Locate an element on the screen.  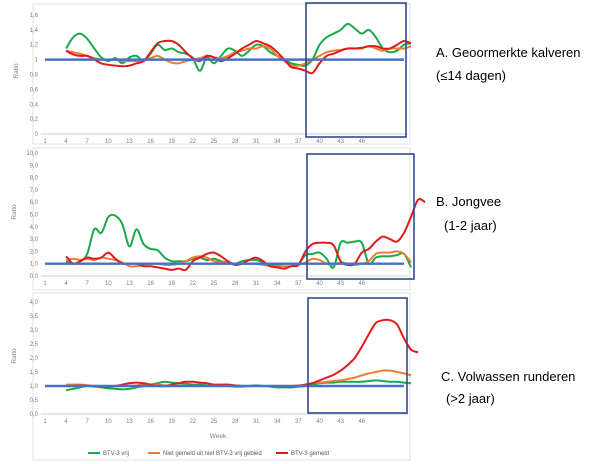
panel-a-xtick: 1 is located at coordinates (45, 142).